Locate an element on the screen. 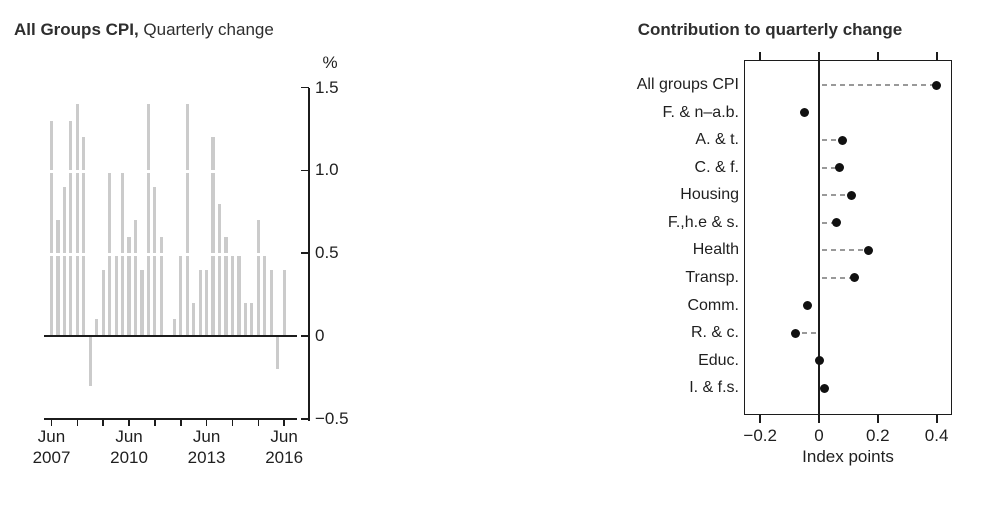 This screenshot has width=998, height=524. bar-chart-title: All Groups CPI, Quarterly change is located at coordinates (144, 30).